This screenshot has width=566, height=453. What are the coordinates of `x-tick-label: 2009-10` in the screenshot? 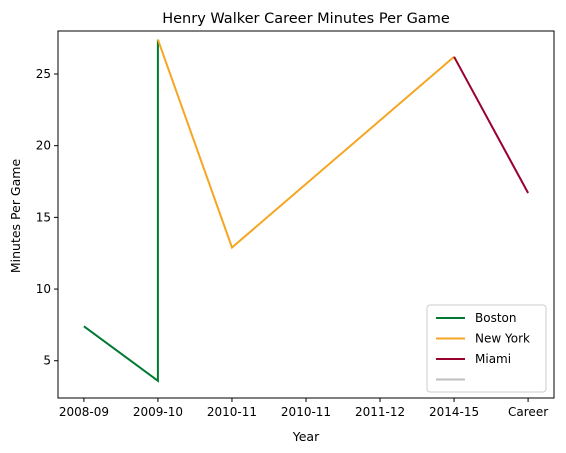 It's located at (158, 412).